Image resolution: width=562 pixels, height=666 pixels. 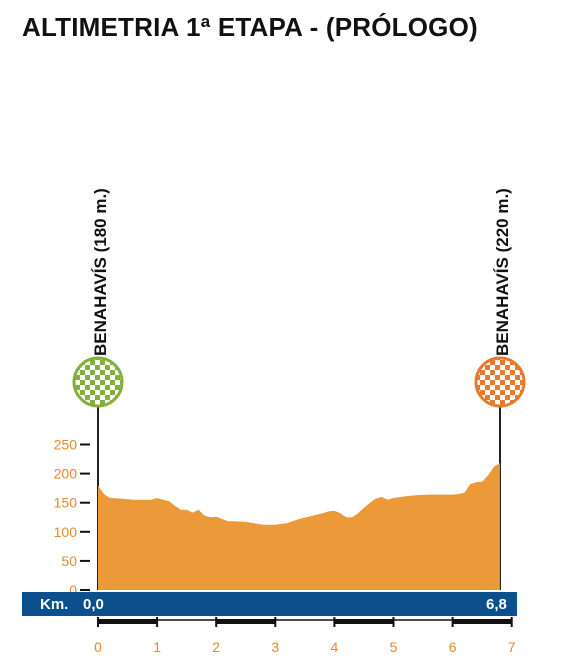 What do you see at coordinates (502, 272) in the screenshot?
I see `finish-town-label: BENAHAVÍS (220 m.)` at bounding box center [502, 272].